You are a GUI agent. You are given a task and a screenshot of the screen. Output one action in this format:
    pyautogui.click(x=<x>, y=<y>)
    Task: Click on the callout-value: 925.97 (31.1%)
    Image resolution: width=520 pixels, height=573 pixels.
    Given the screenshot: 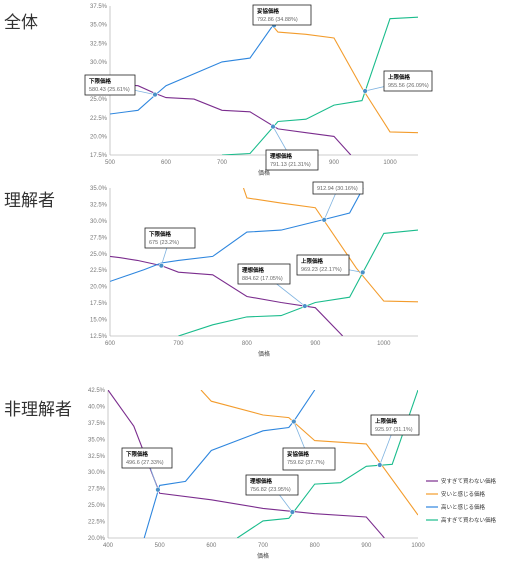 What is the action you would take?
    pyautogui.click(x=394, y=430)
    